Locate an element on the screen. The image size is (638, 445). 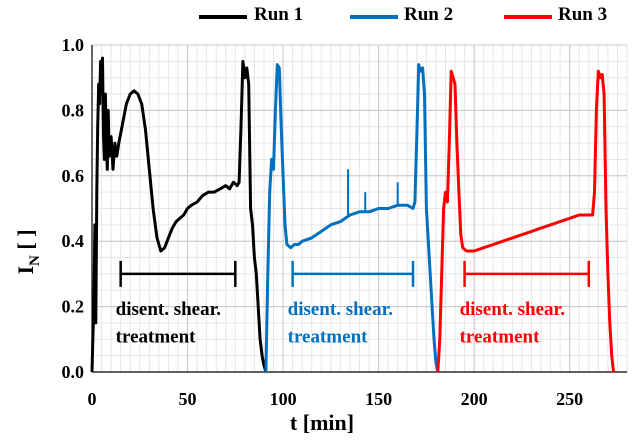
y-tick-label: 0.6 is located at coordinates (73, 176).